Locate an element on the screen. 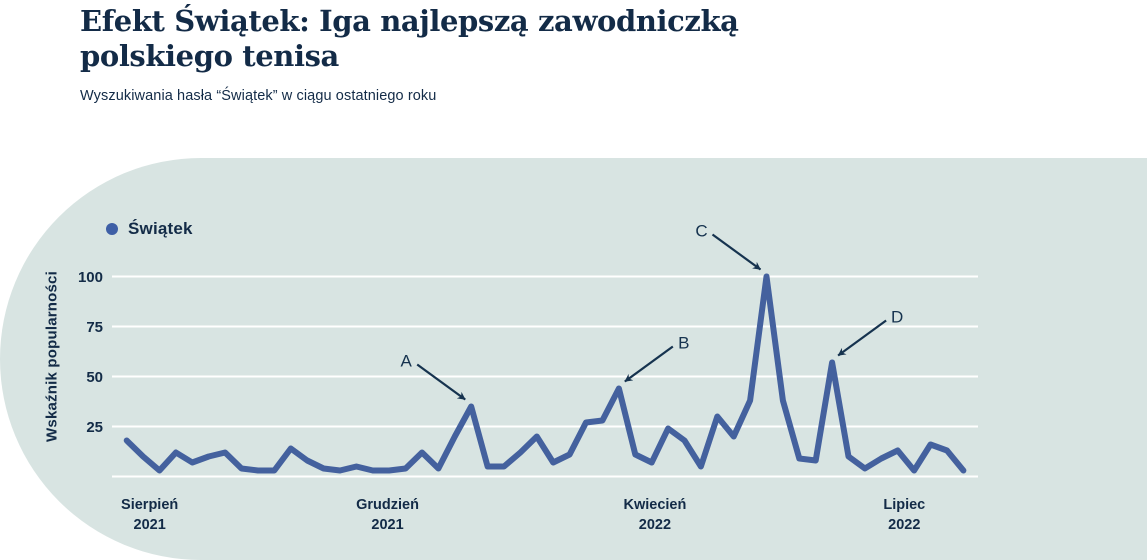  x-tick-lipiec: Lipiec 2022 is located at coordinates (904, 515).